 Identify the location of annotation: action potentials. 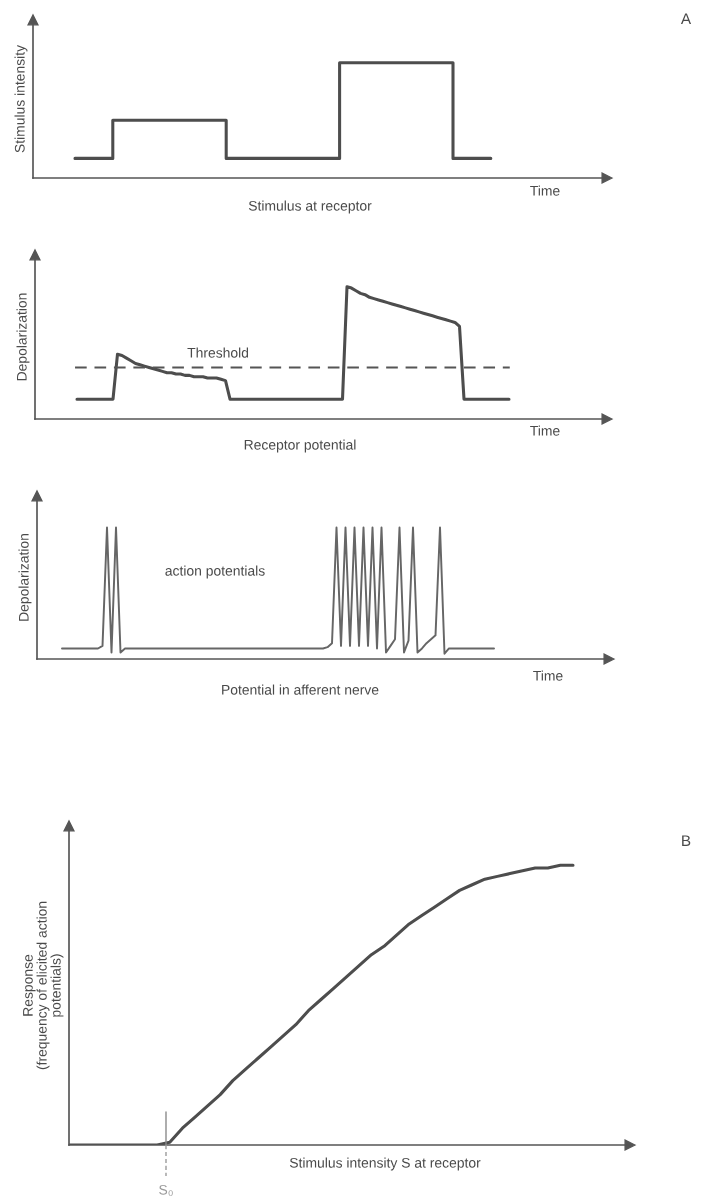
(215, 572).